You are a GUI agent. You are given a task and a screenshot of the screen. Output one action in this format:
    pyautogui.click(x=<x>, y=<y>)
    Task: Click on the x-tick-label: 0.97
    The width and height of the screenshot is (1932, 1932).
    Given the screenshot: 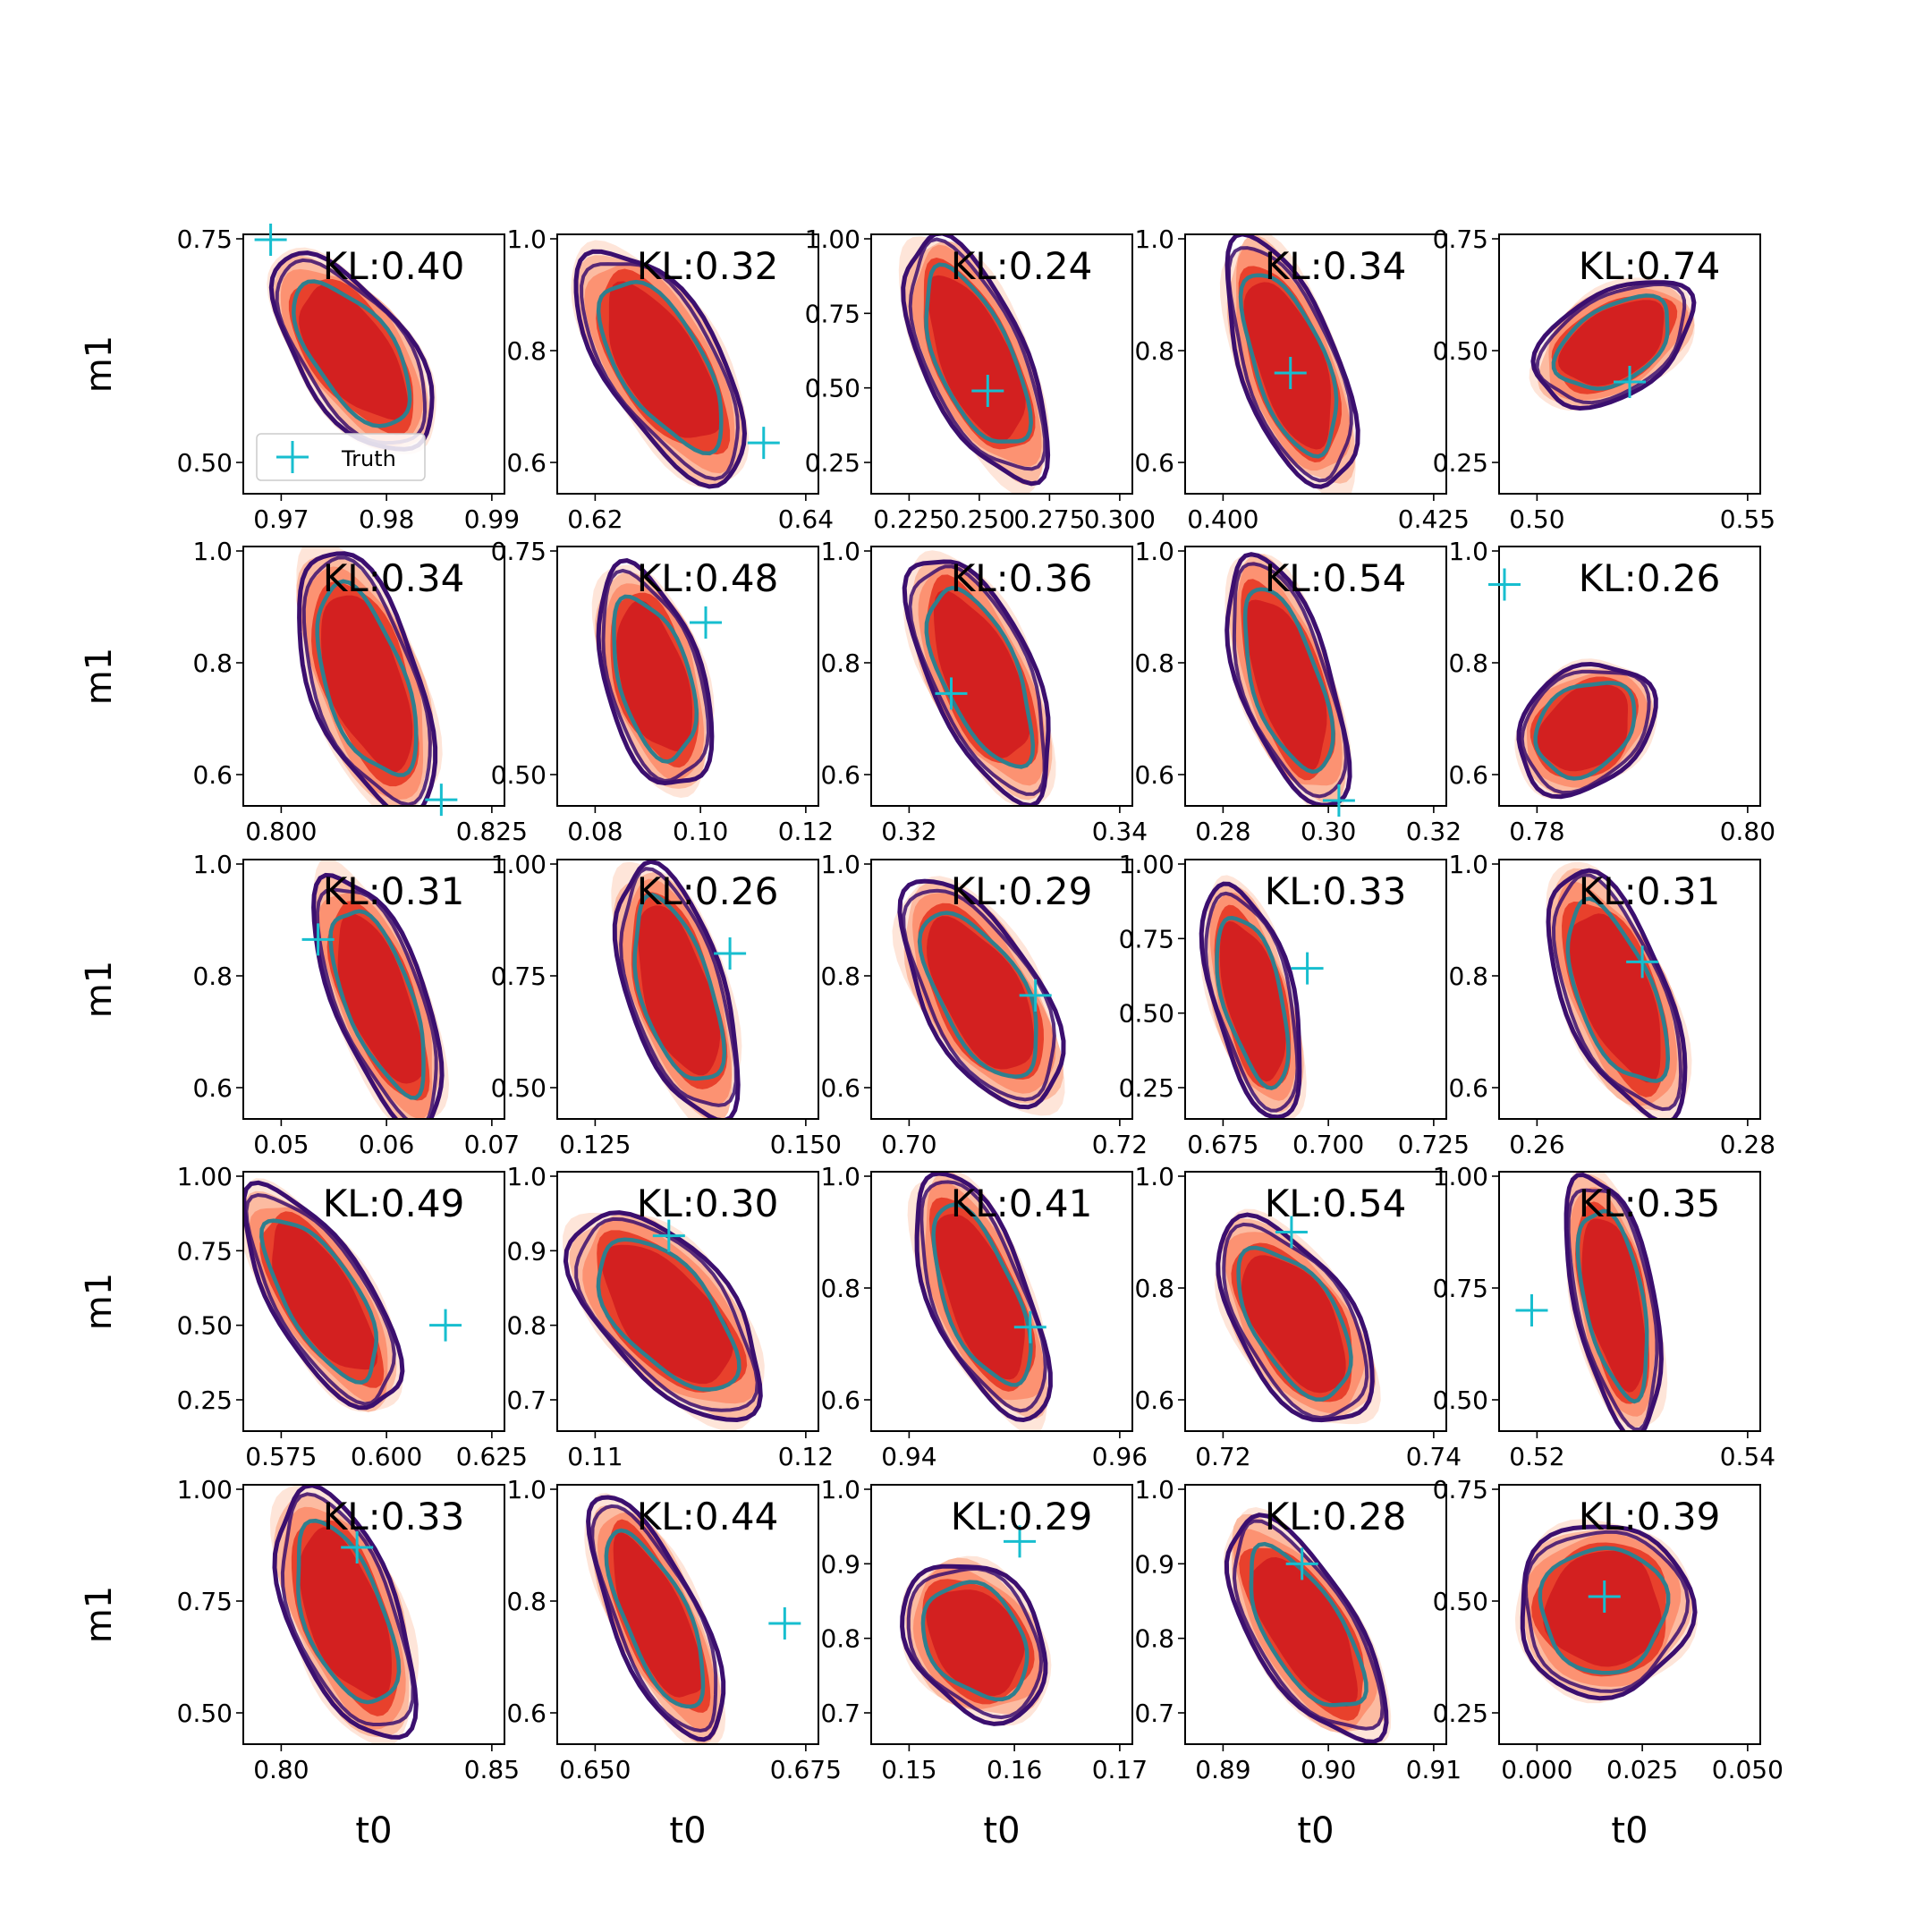 What is the action you would take?
    pyautogui.click(x=281, y=519)
    